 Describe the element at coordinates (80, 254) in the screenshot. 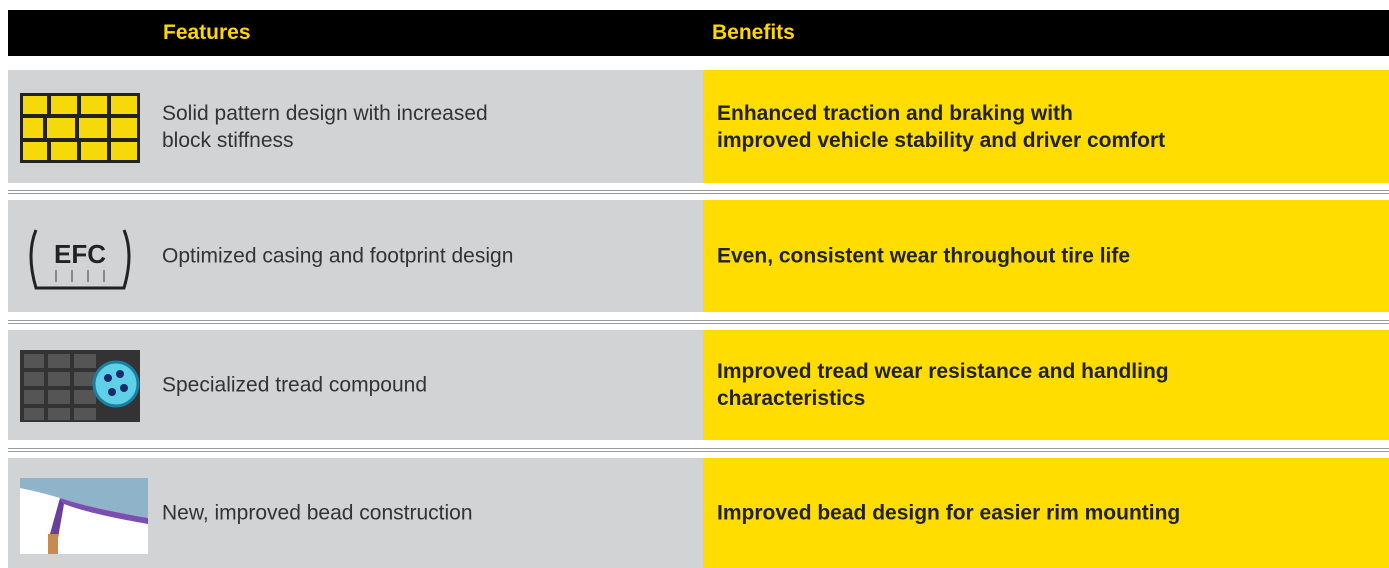

I see `efc-label: EFC` at that location.